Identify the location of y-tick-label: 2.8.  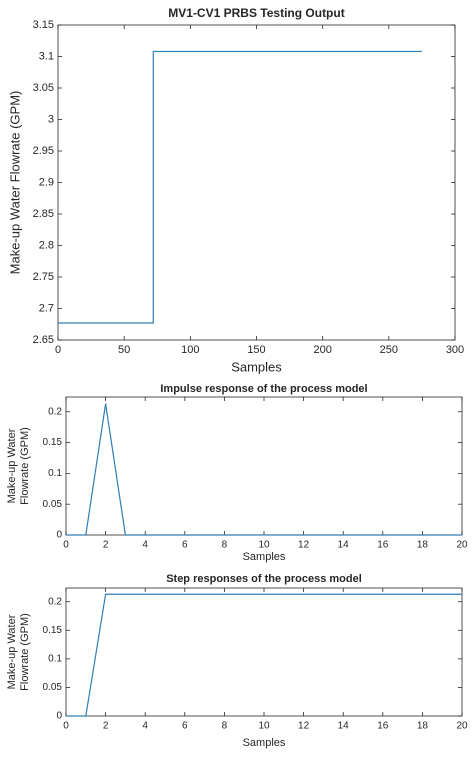
(46, 245).